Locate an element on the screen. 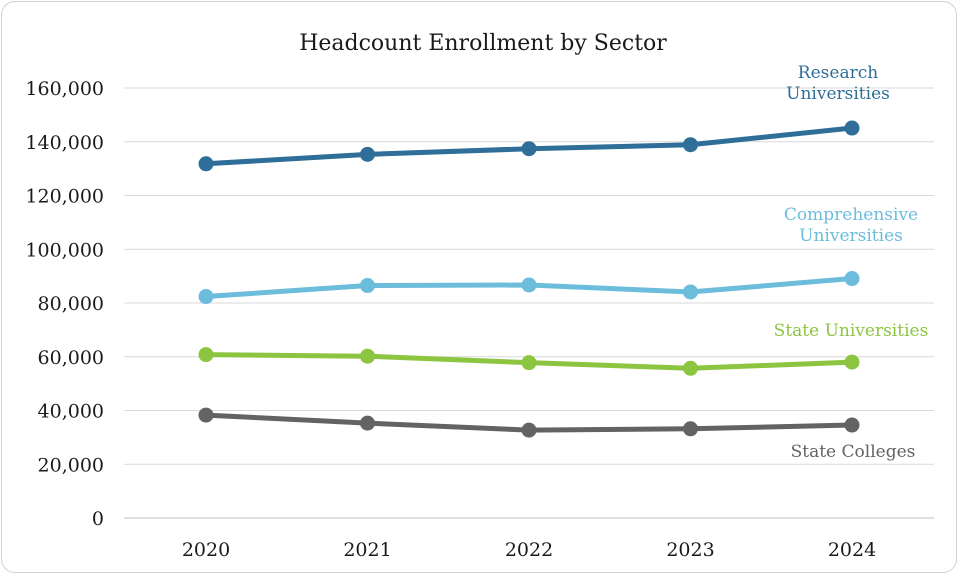 The width and height of the screenshot is (960, 576). x-tick-label: 2023 is located at coordinates (690, 550).